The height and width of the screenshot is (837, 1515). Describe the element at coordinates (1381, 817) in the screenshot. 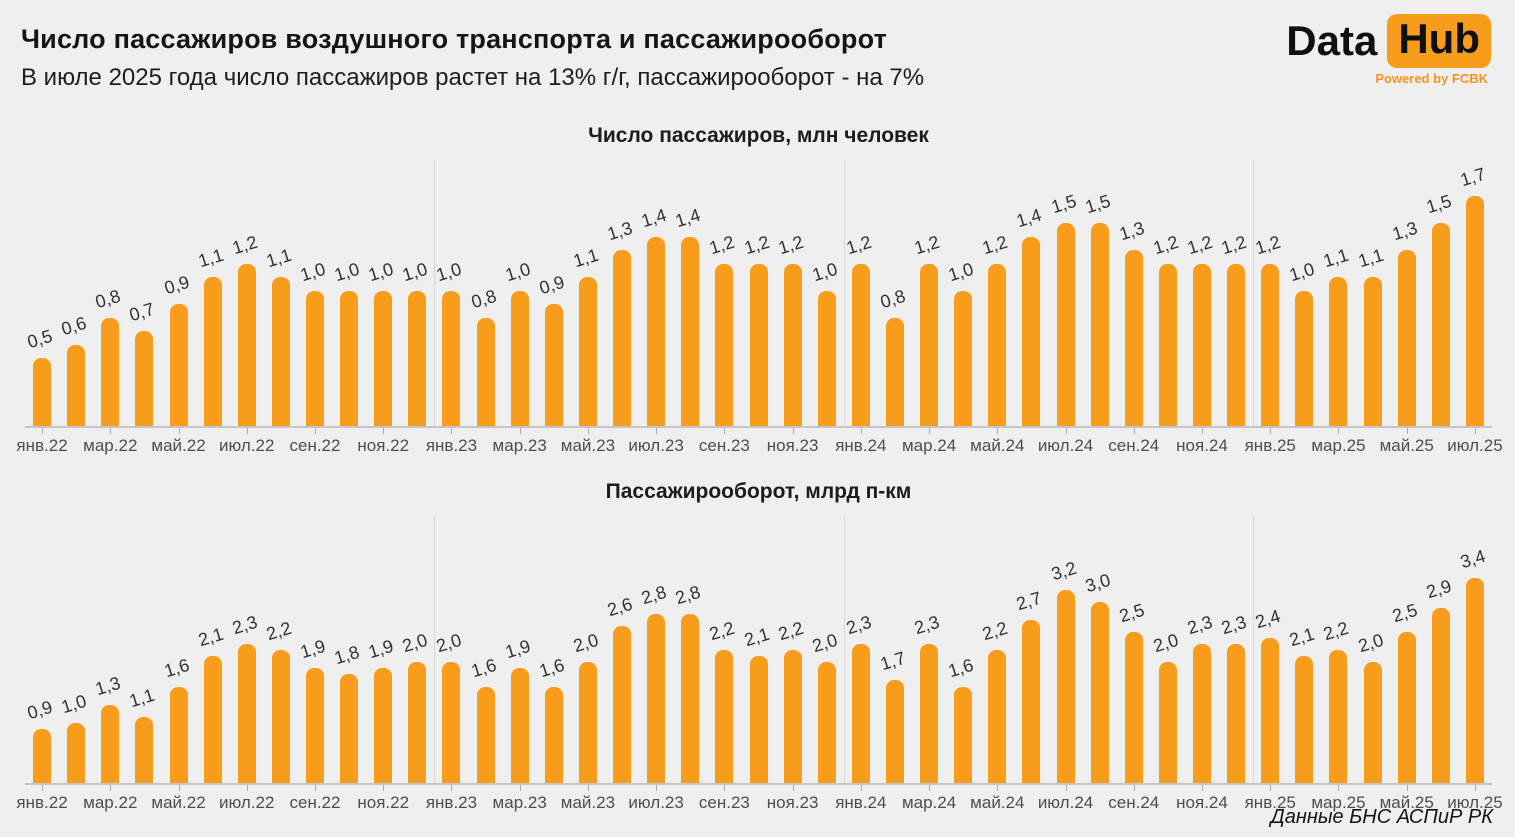

I see `data-source: Данные БНС АСПиР РК` at that location.